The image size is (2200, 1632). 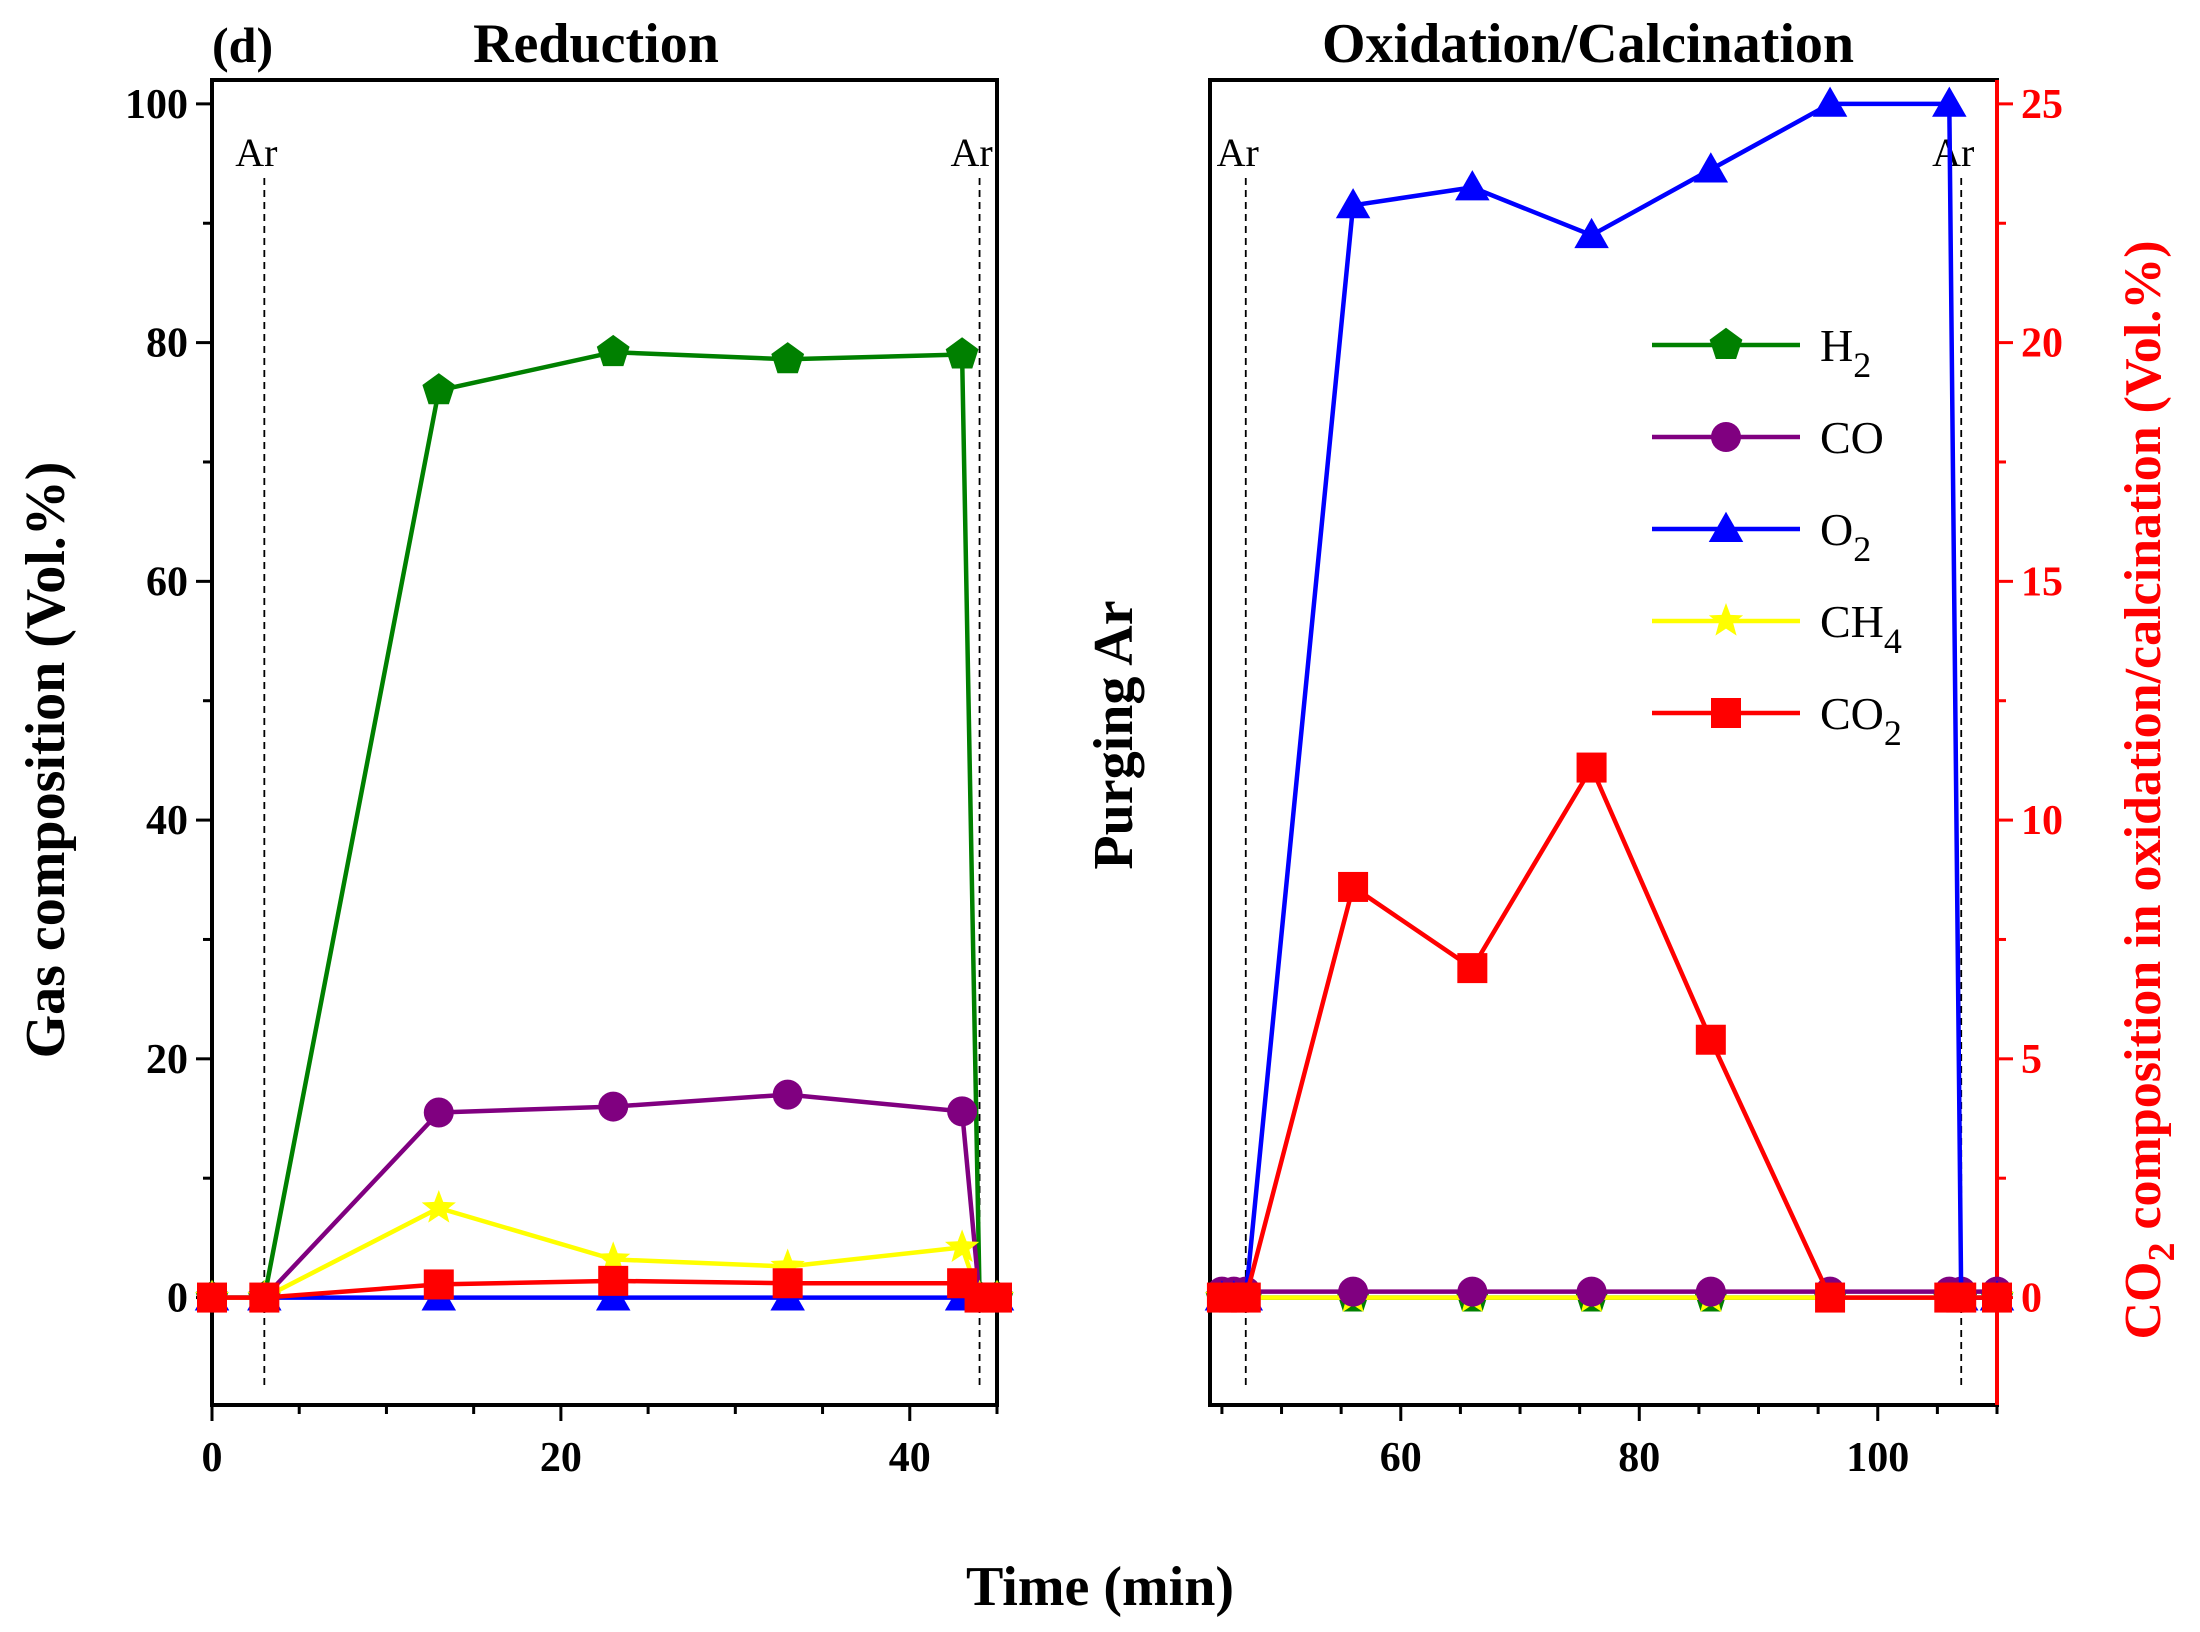 What do you see at coordinates (2042, 821) in the screenshot?
I see `right-y2-tick-label: 10` at bounding box center [2042, 821].